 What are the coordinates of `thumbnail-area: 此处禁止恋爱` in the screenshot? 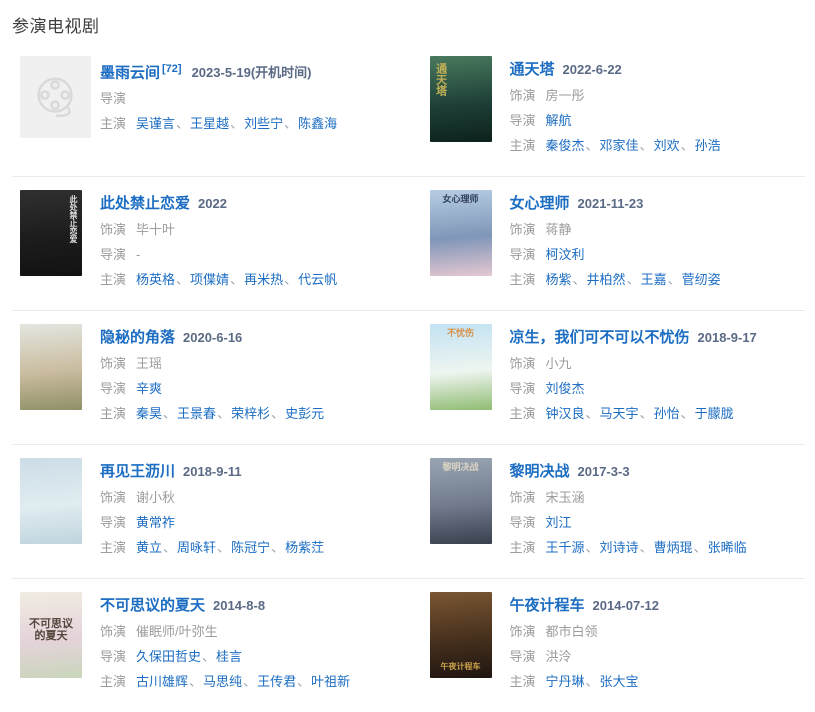 It's located at (60, 239).